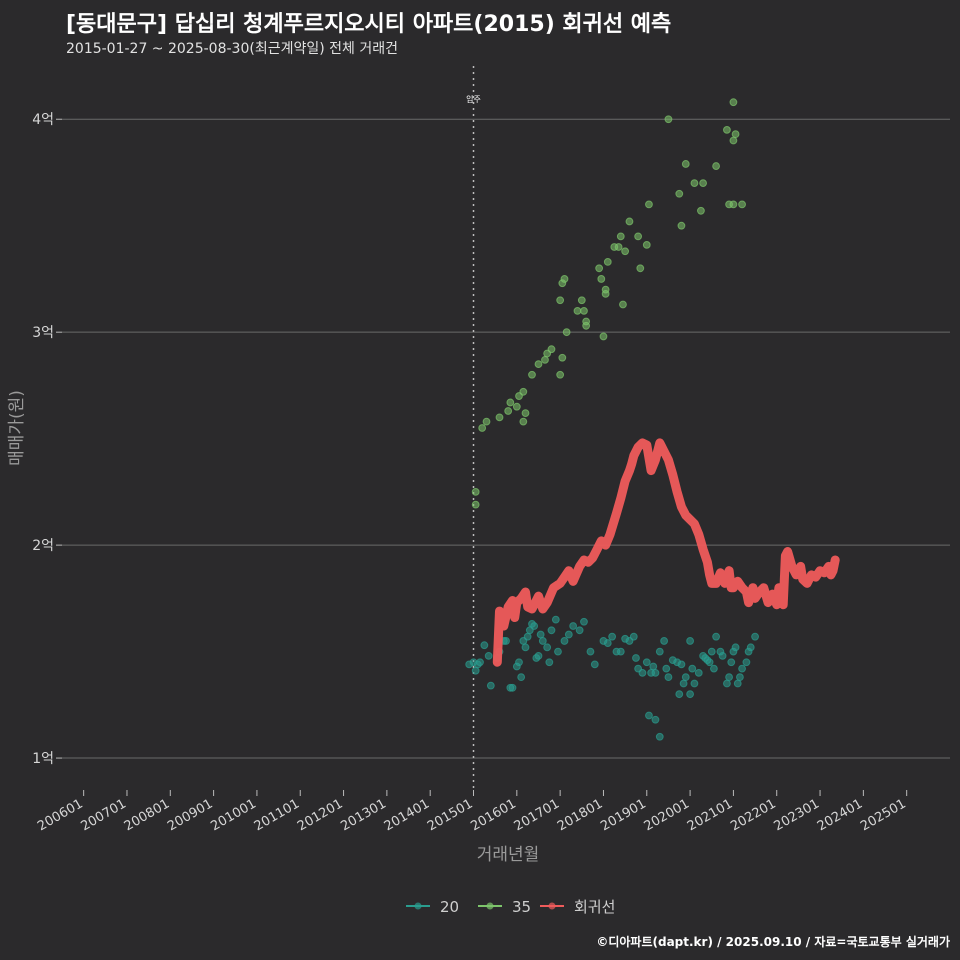 Image resolution: width=960 pixels, height=960 pixels. I want to click on x-tick-label: 201401, so click(407, 815).